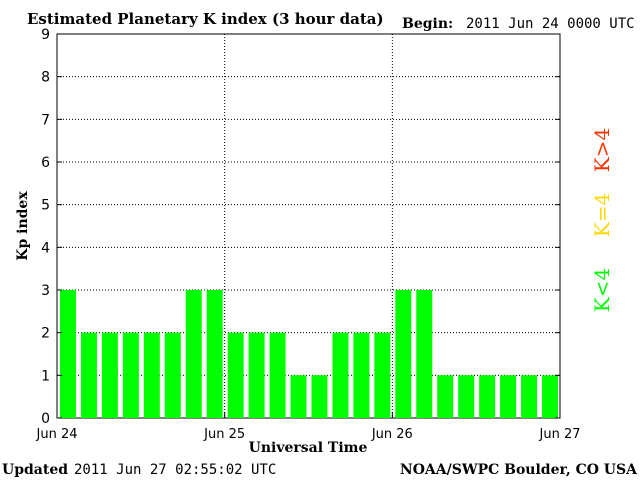 Image resolution: width=640 pixels, height=480 pixels. What do you see at coordinates (602, 150) in the screenshot?
I see `legend-storm: K>4` at bounding box center [602, 150].